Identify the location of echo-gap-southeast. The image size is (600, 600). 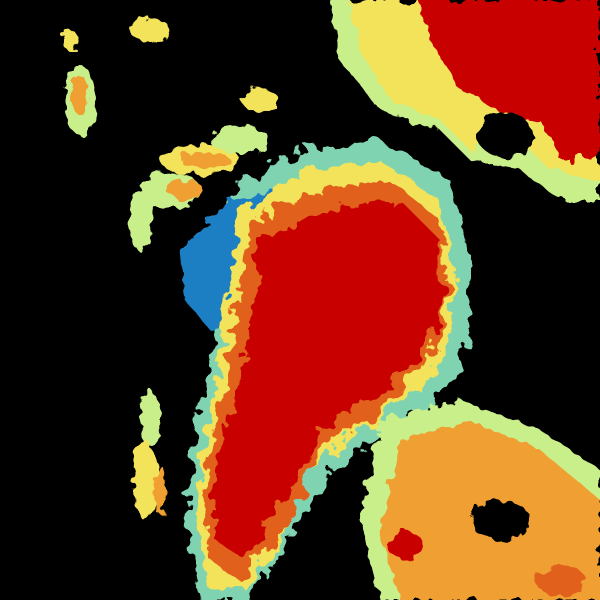
(500, 520).